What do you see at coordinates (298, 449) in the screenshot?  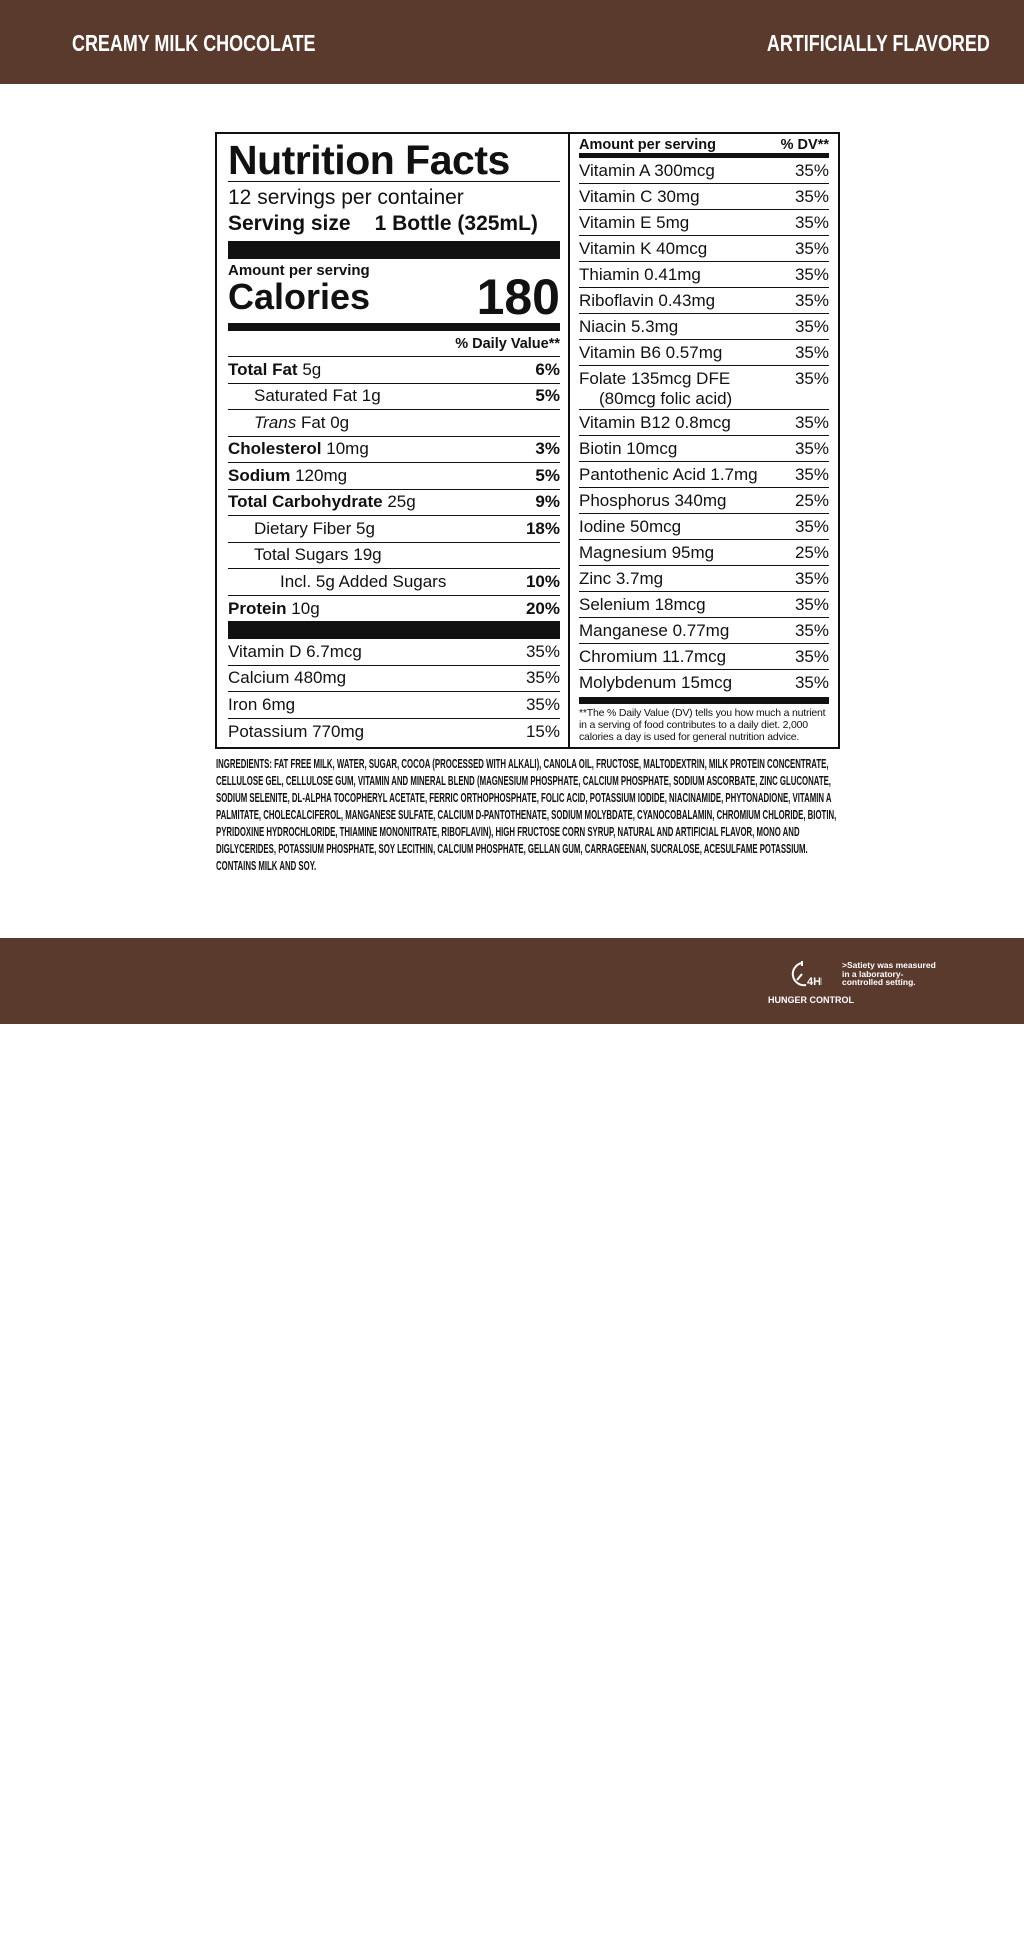 I see `nutrient-name: Cholesterol 10mg` at bounding box center [298, 449].